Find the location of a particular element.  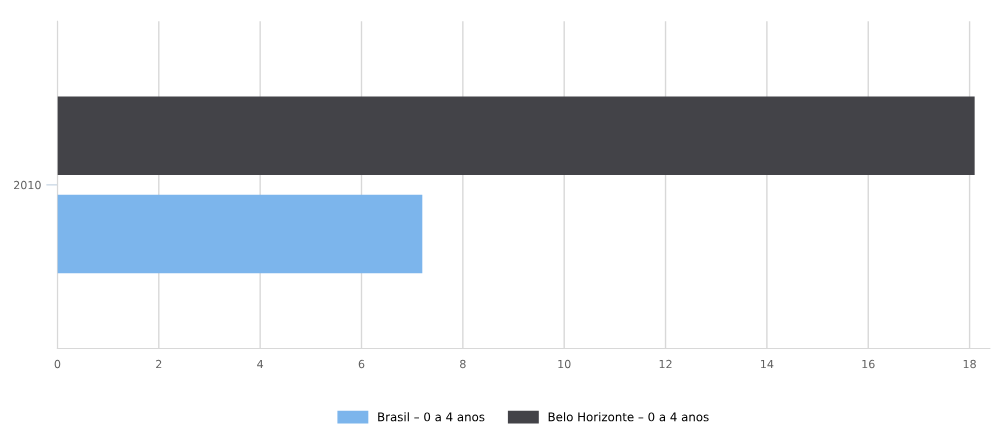

x-tick-label: 8 is located at coordinates (463, 364).